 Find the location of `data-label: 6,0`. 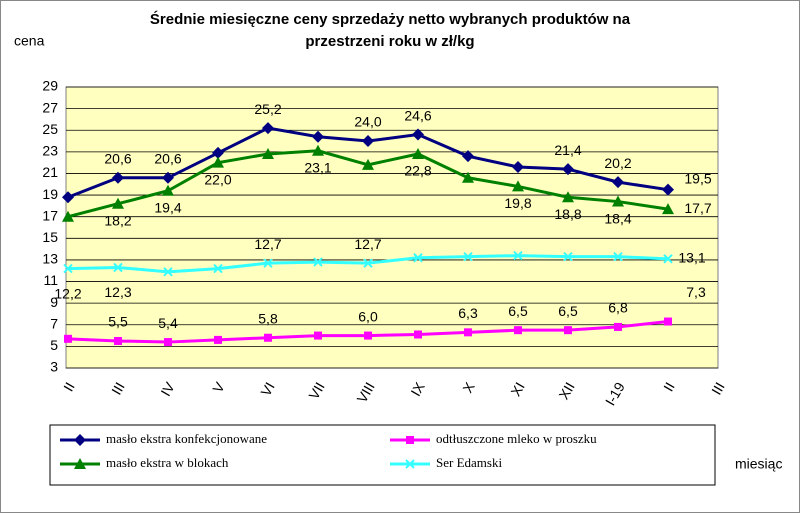

data-label: 6,0 is located at coordinates (368, 316).